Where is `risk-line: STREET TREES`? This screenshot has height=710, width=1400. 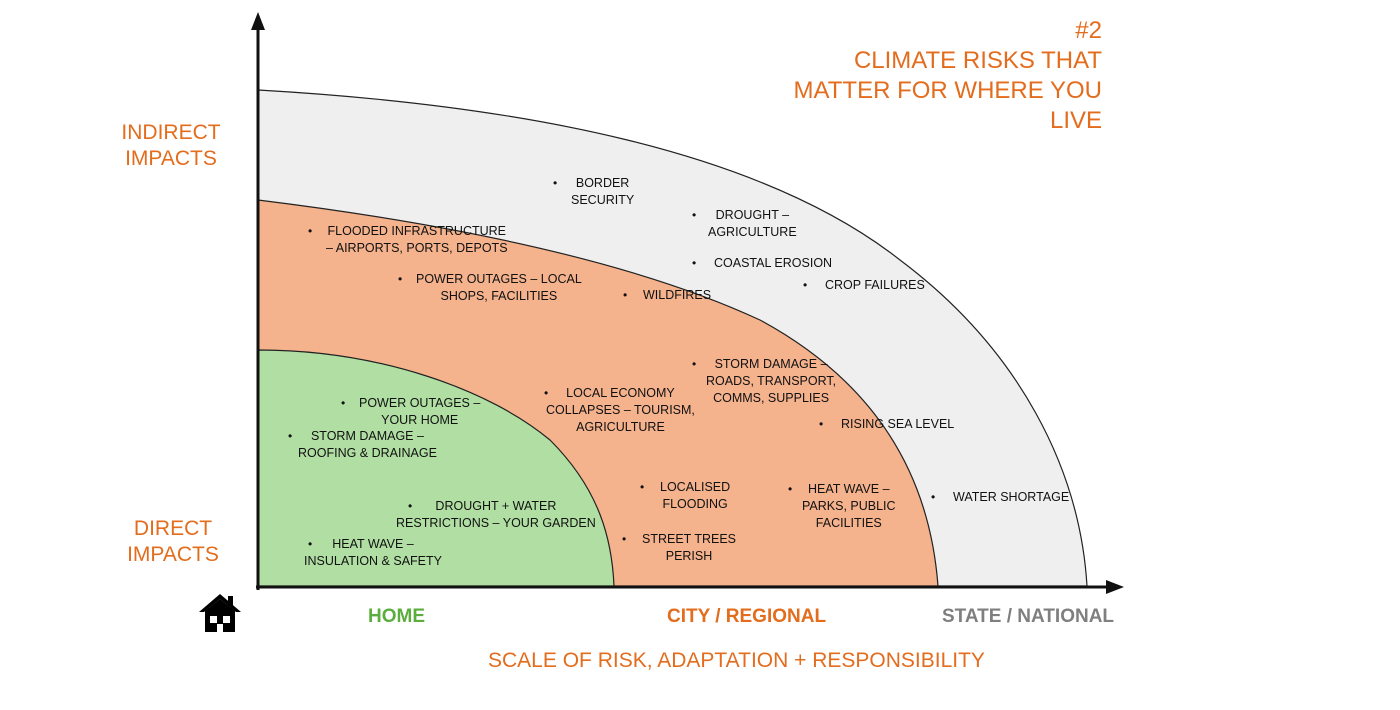 risk-line: STREET TREES is located at coordinates (689, 539).